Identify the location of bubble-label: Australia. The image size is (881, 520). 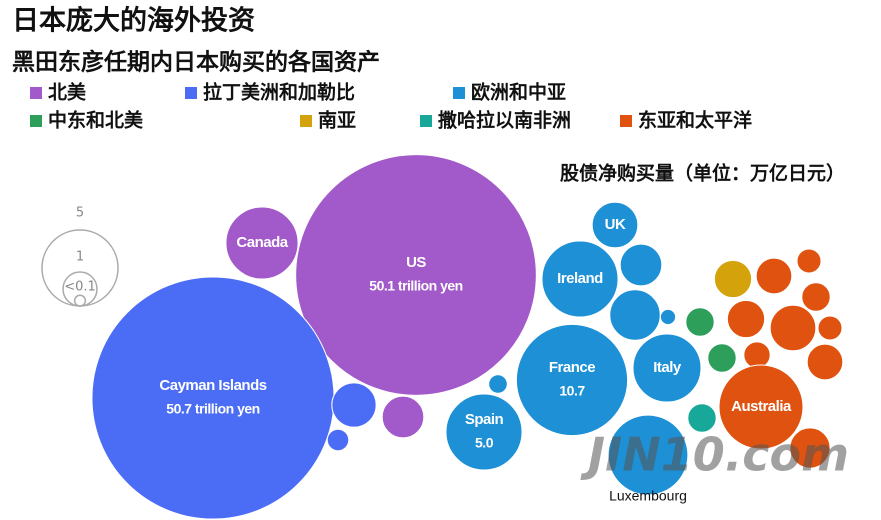
(761, 406).